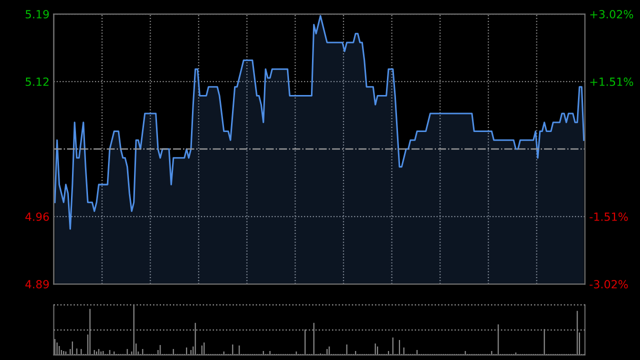 The height and width of the screenshot is (360, 640). I want to click on y2-tick-label: +1.51%, so click(612, 82).